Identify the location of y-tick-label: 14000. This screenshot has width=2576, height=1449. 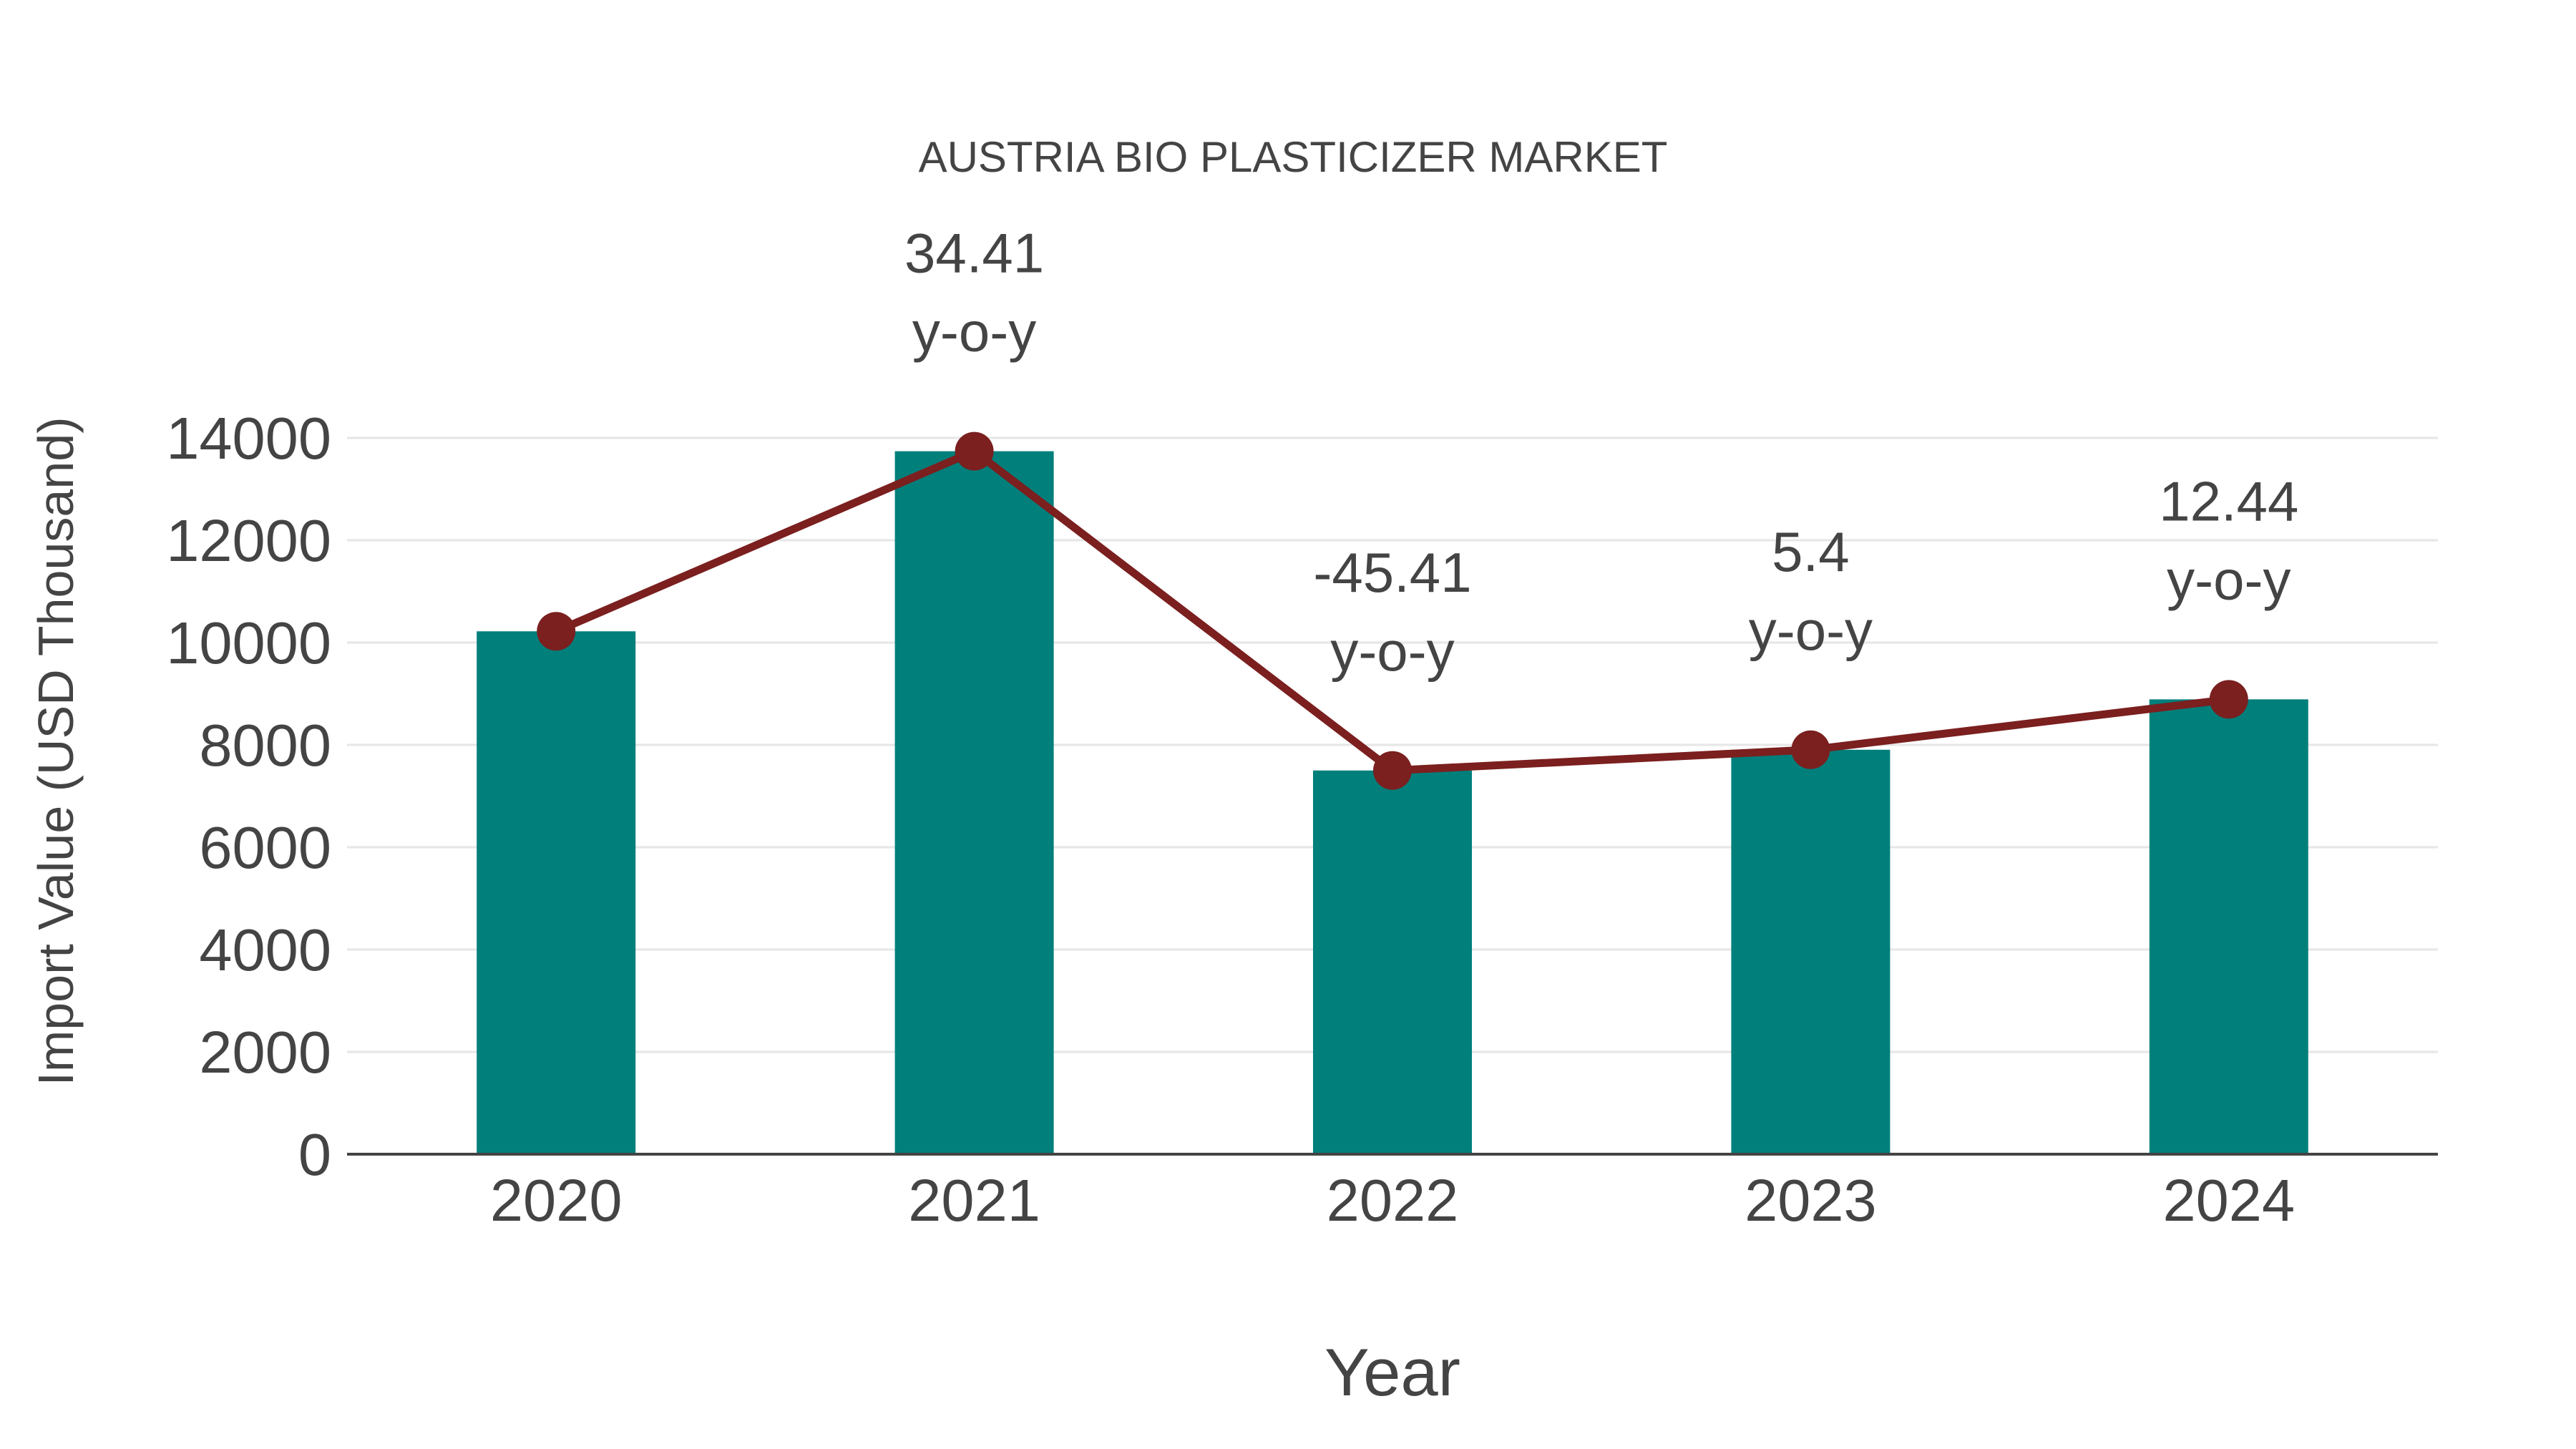
(248, 438).